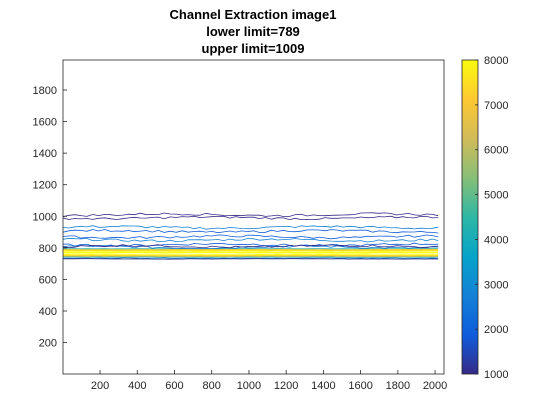 The image size is (560, 420). I want to click on y-tick-label: 200, so click(48, 344).